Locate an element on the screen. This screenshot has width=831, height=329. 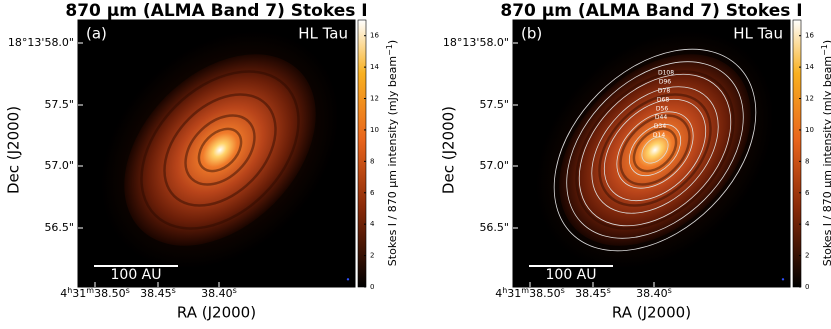
panel-label: (a) is located at coordinates (96, 34).